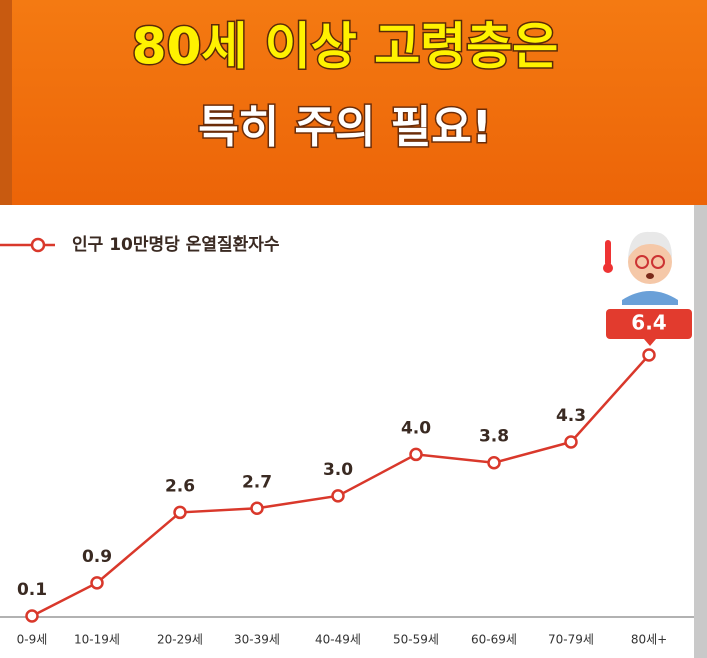  What do you see at coordinates (97, 640) in the screenshot?
I see `x-tick-label: 10-19세` at bounding box center [97, 640].